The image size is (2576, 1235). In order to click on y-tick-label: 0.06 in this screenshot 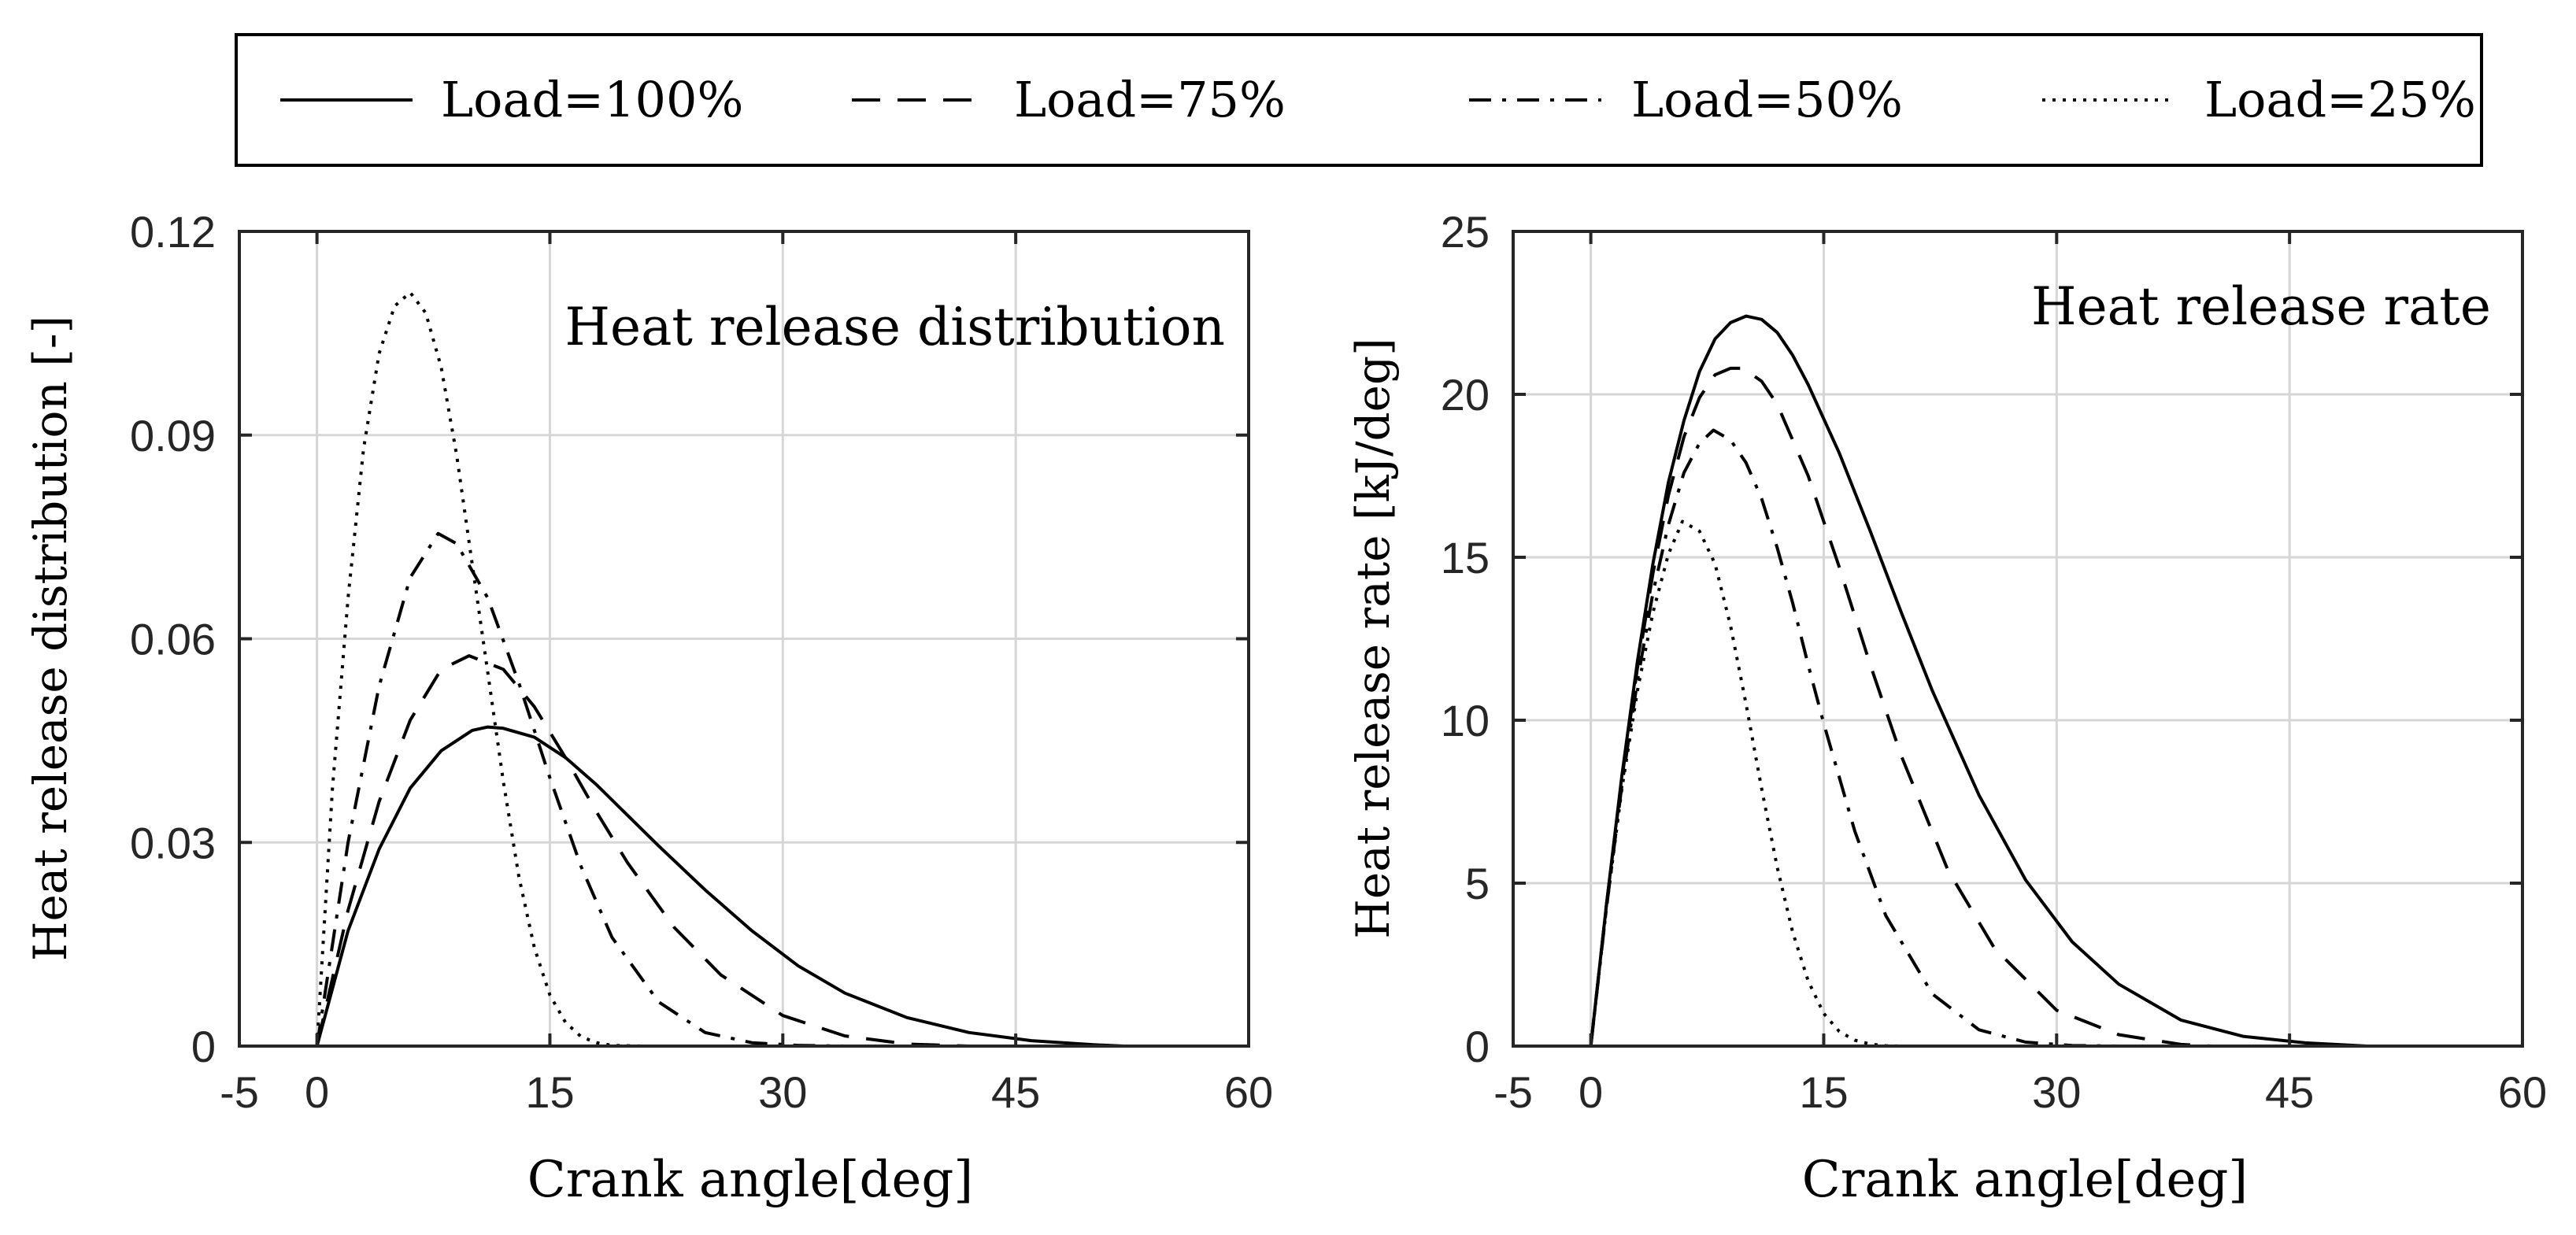, I will do `click(173, 639)`.